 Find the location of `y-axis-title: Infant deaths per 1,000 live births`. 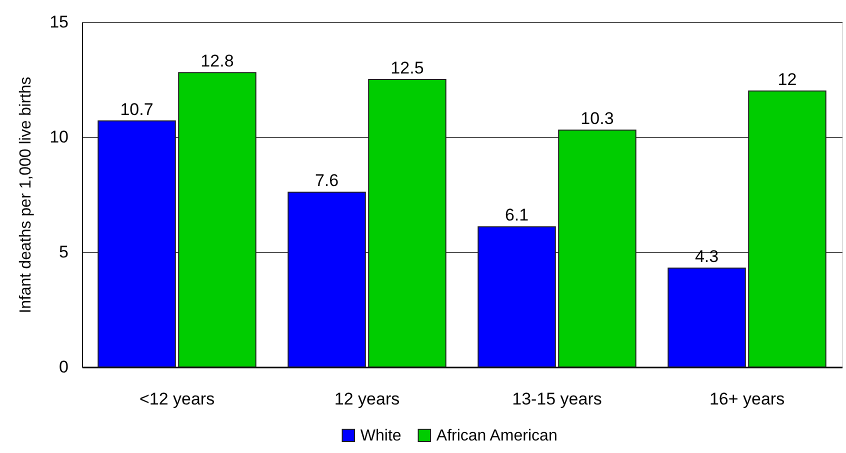

y-axis-title: Infant deaths per 1,000 live births is located at coordinates (26, 195).